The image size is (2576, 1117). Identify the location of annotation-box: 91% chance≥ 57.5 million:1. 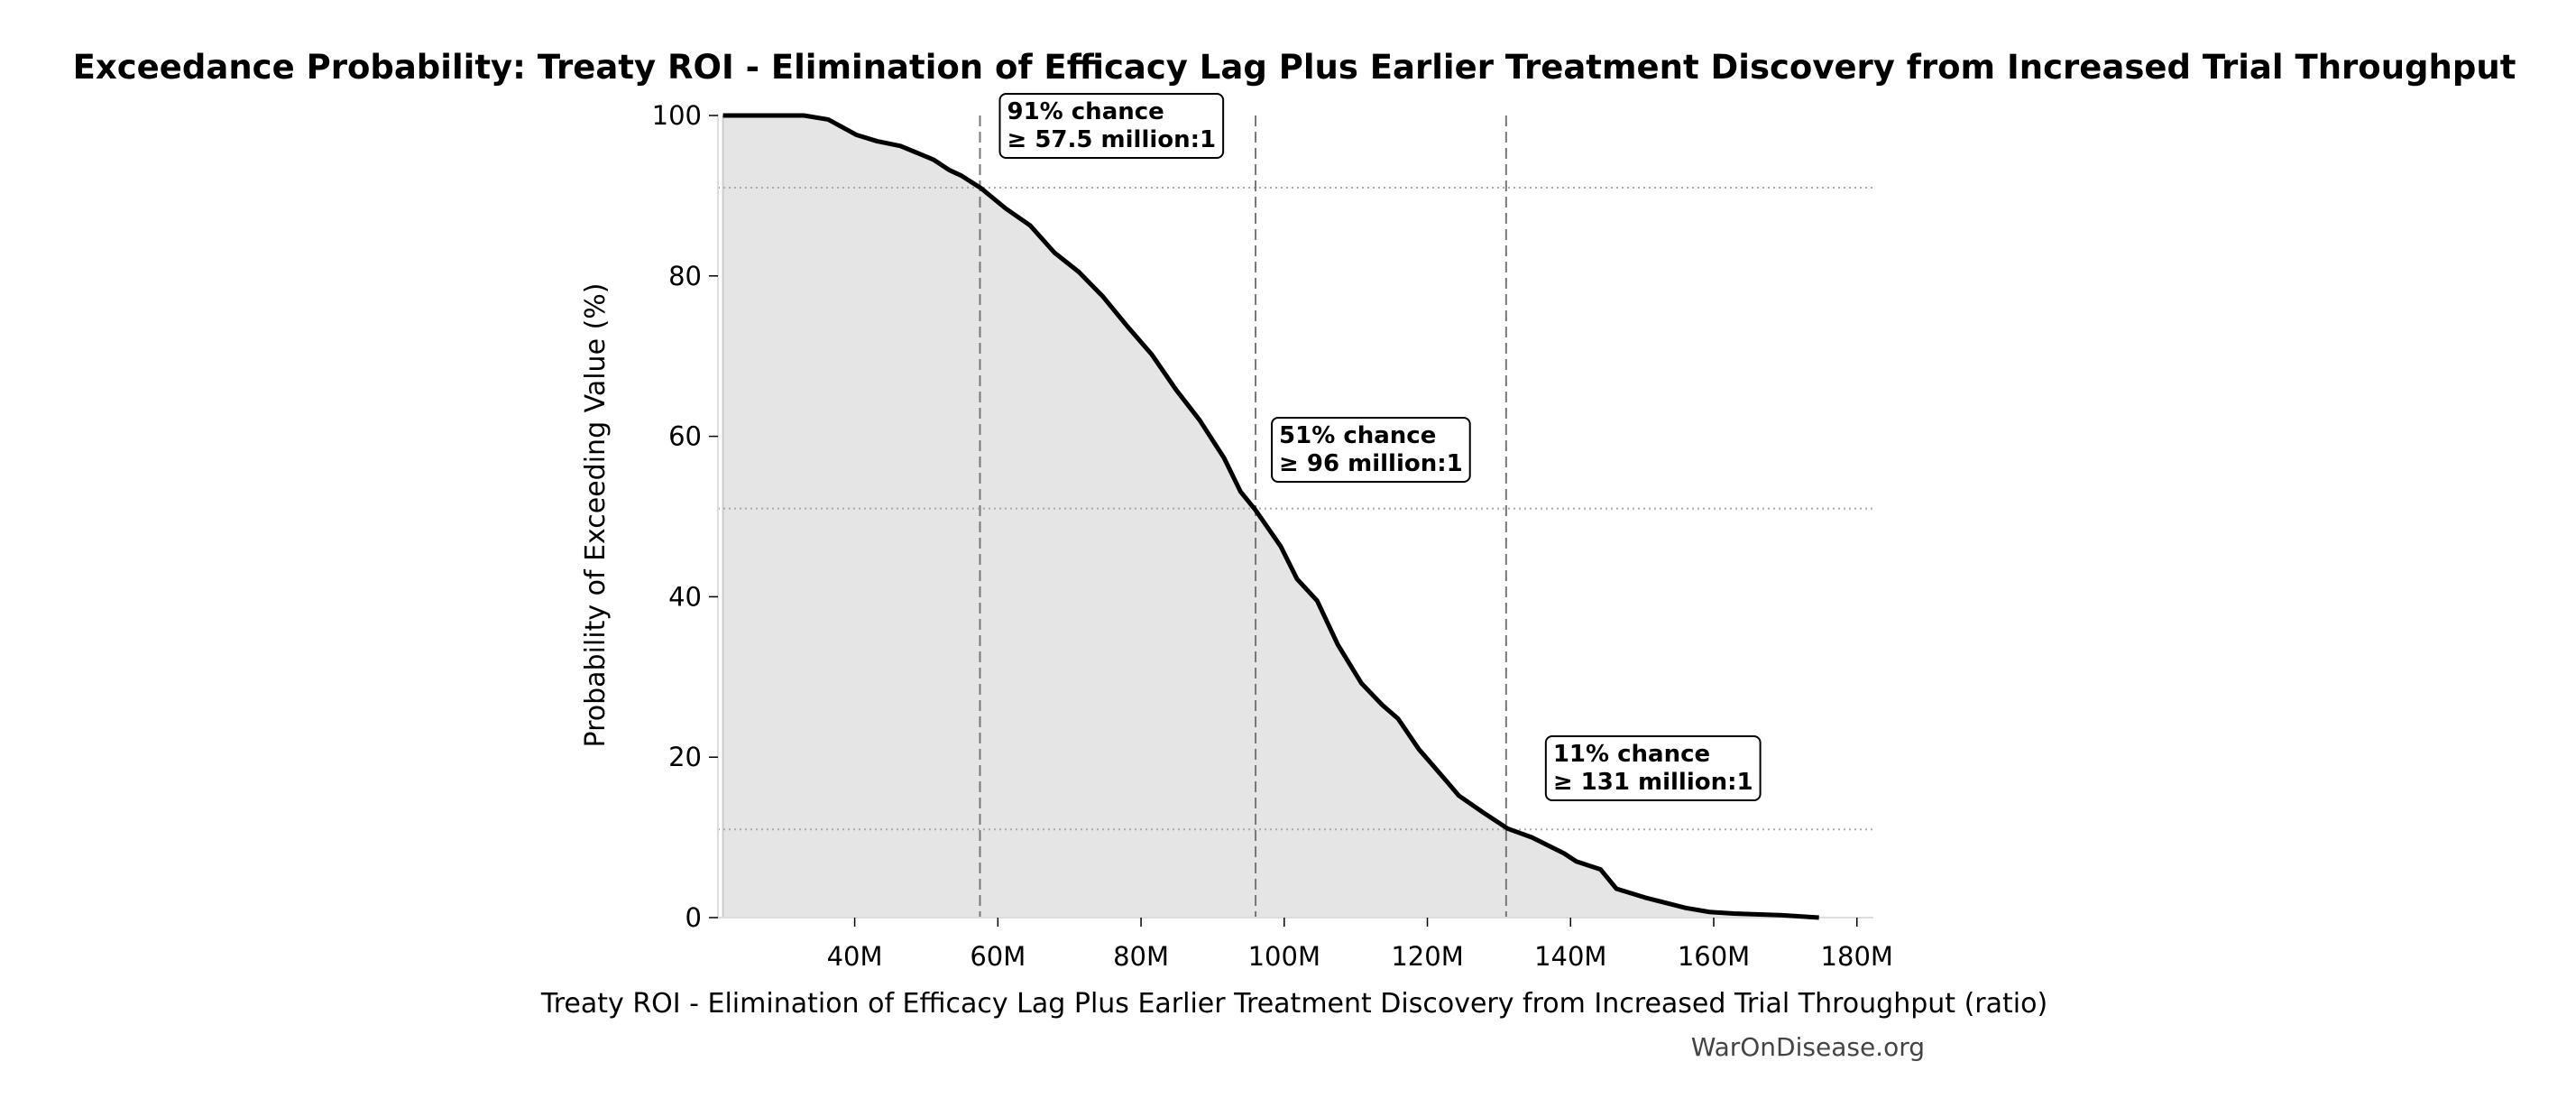
(1112, 126).